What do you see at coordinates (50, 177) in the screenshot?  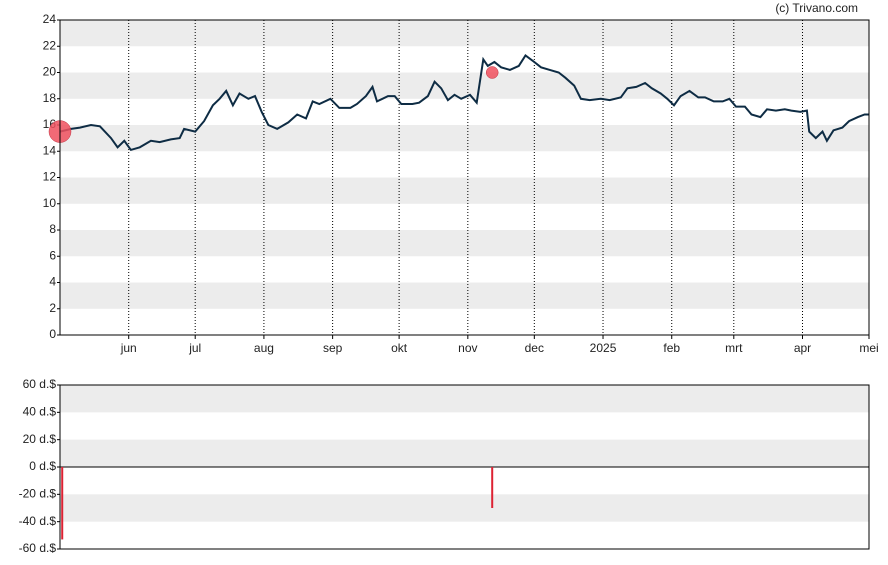 I see `y-tick-label: 12` at bounding box center [50, 177].